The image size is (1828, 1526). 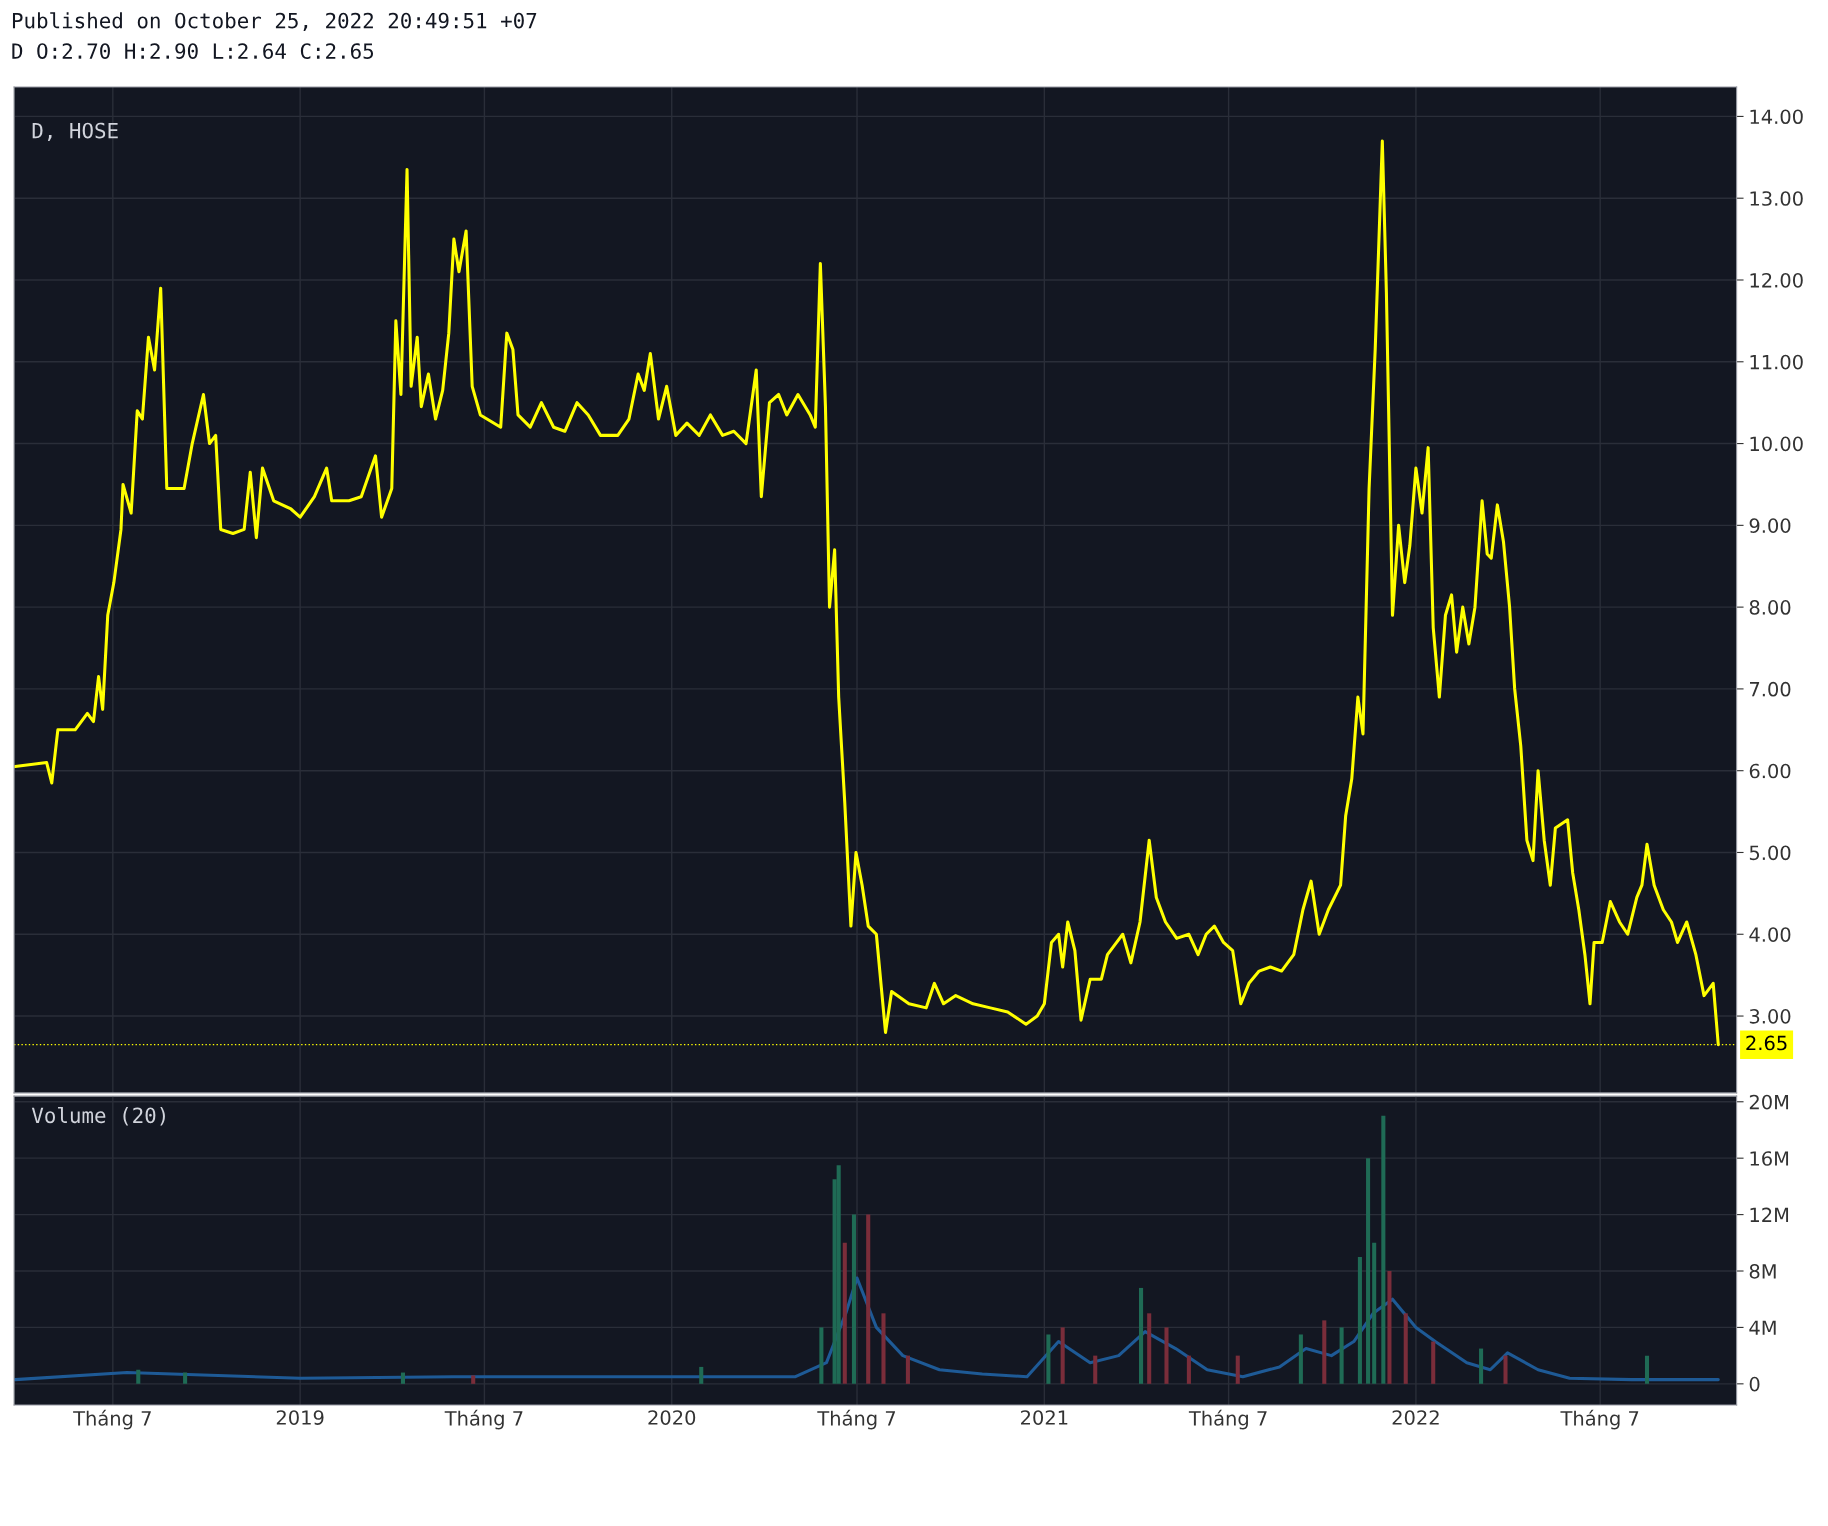 I want to click on text: D, HOSE, so click(x=75, y=132).